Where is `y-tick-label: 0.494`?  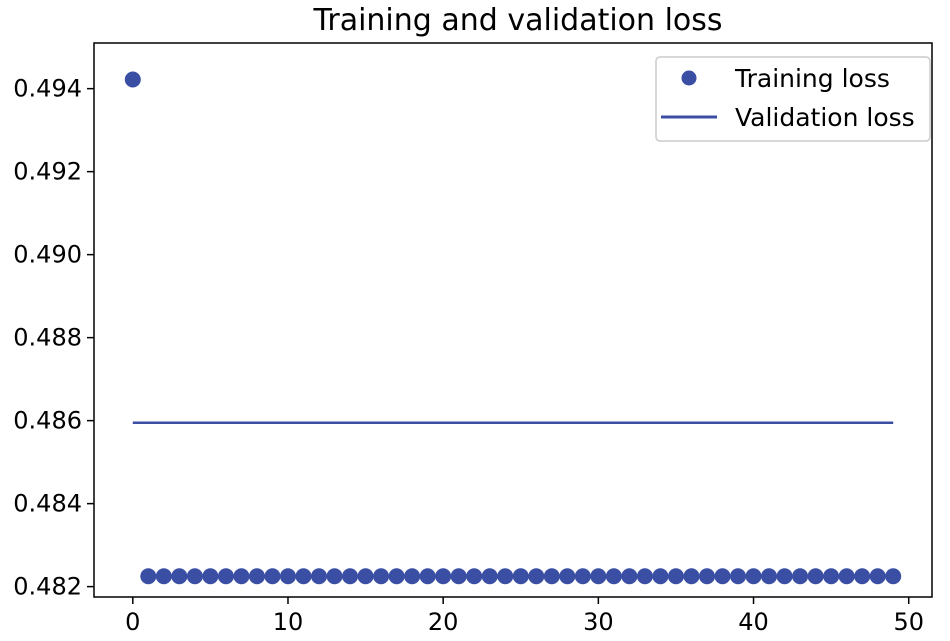
y-tick-label: 0.494 is located at coordinates (47, 89).